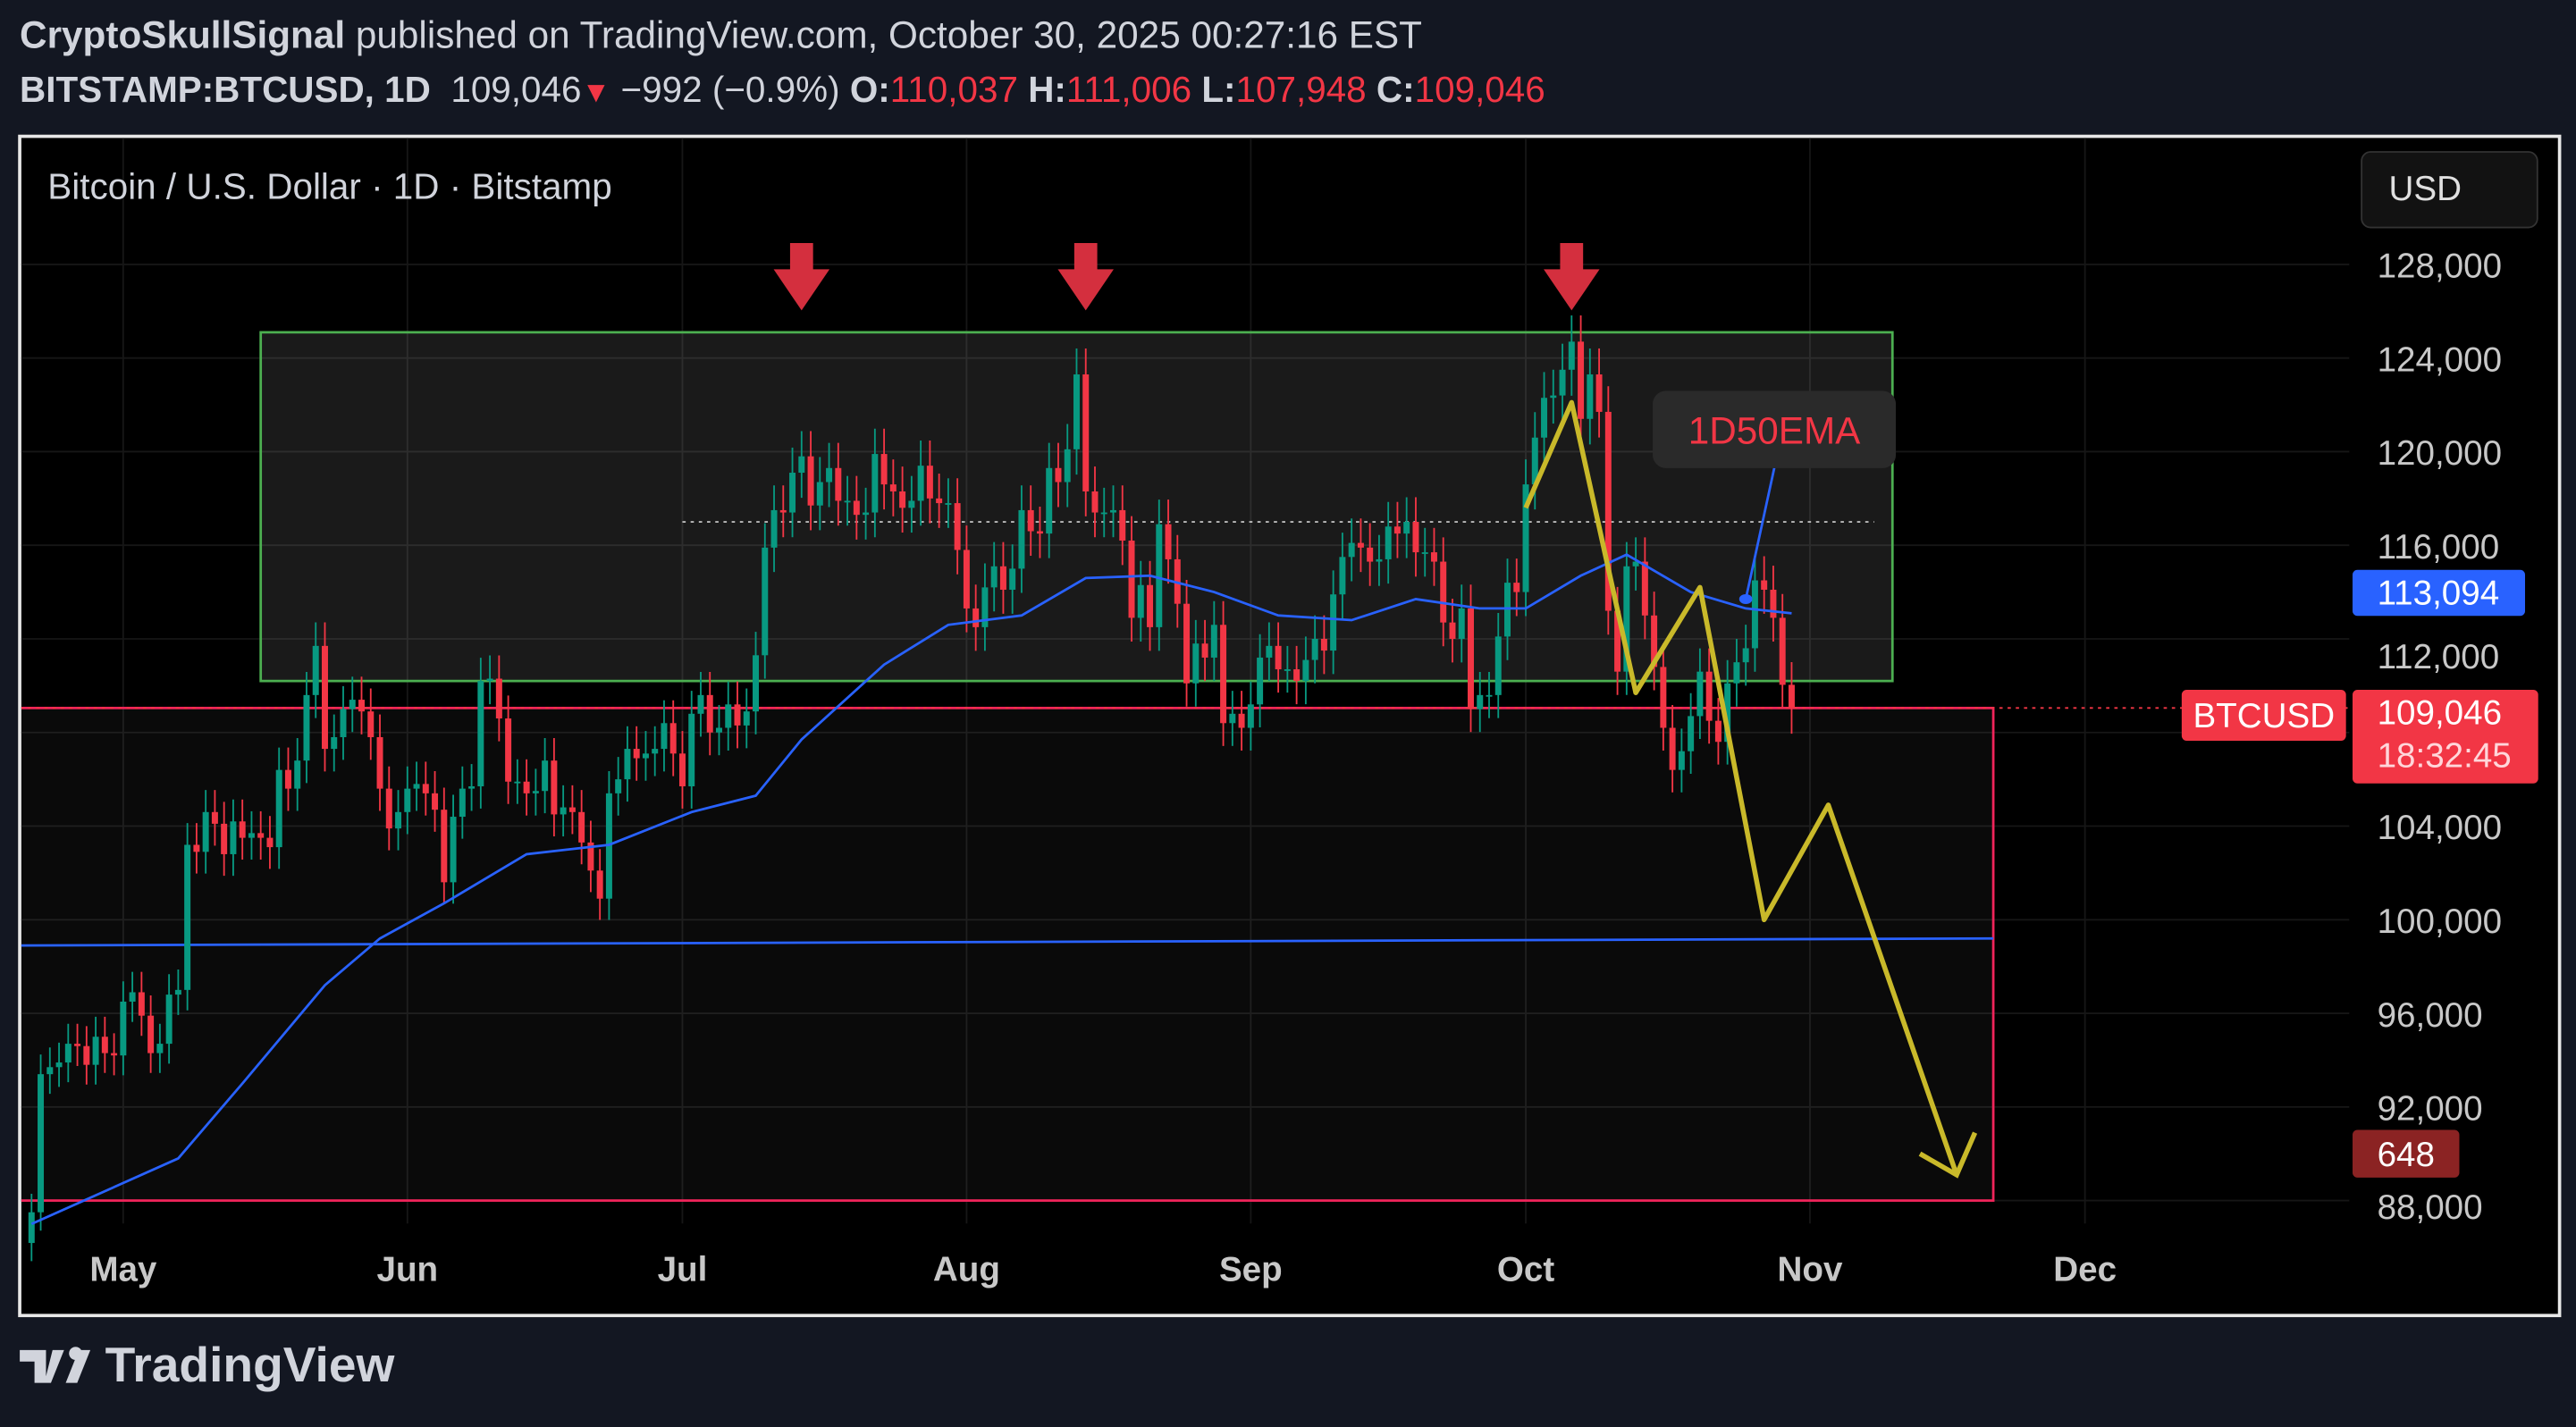 The image size is (2576, 1427). I want to click on ema-label-anchor-dot, so click(1746, 598).